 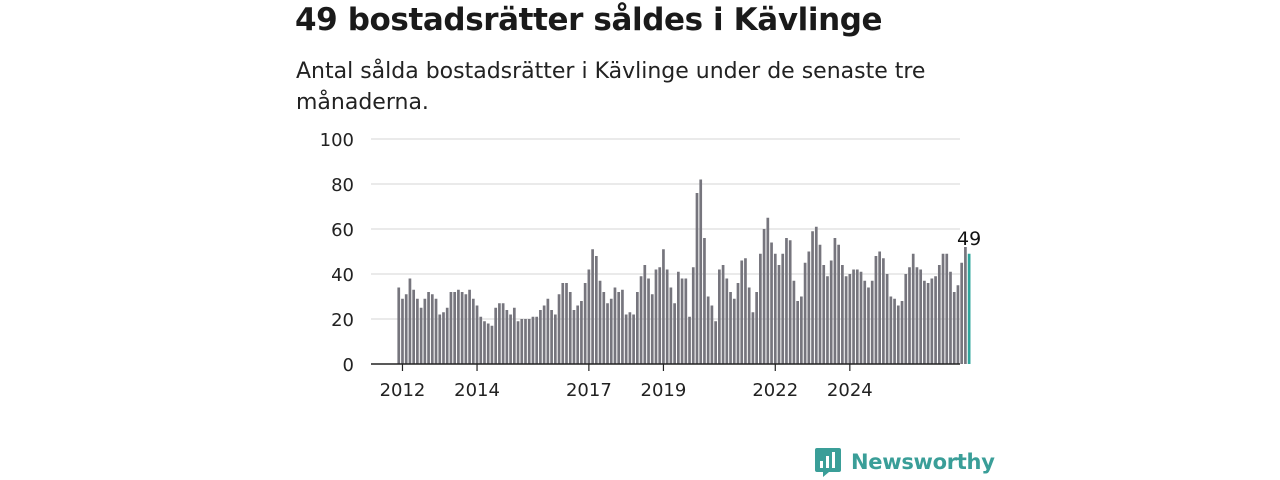 I want to click on y-tick-label: 0, so click(x=348, y=365).